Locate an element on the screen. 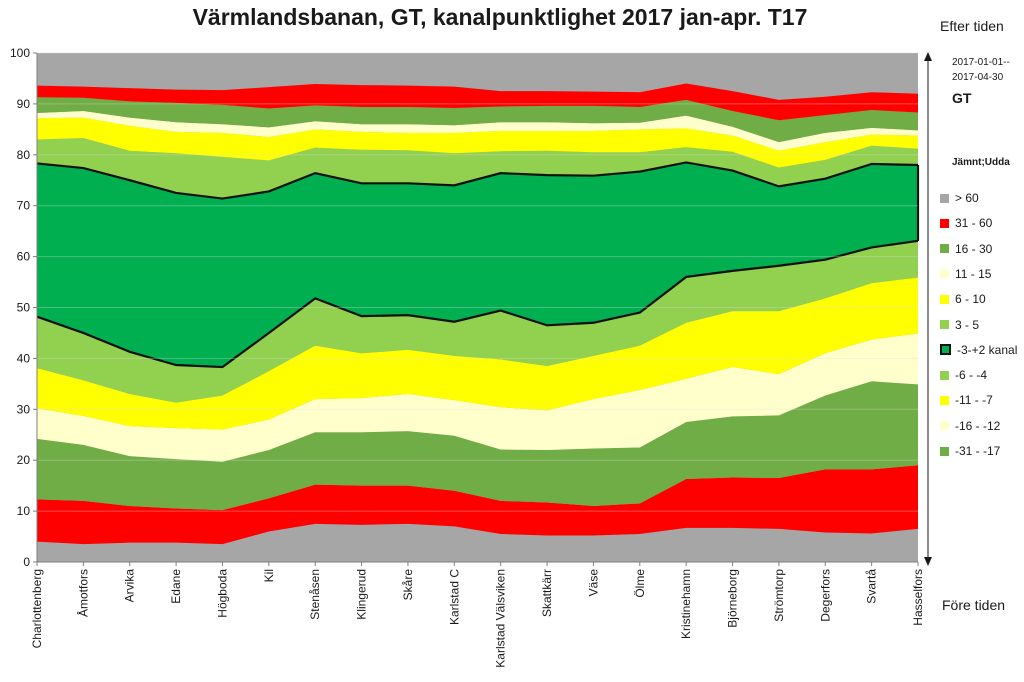  legend-item: 31 - 60 is located at coordinates (966, 223).